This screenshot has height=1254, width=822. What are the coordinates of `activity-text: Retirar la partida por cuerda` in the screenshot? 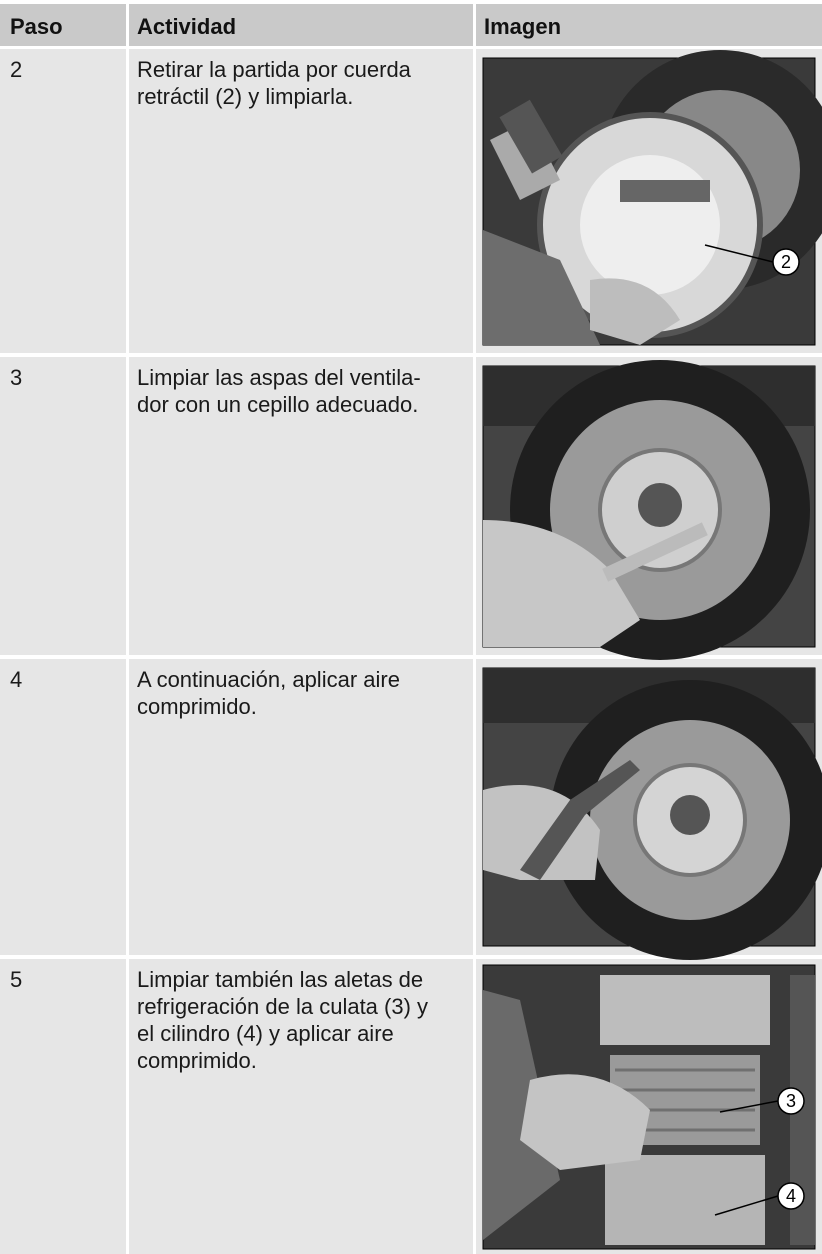 It's located at (274, 69).